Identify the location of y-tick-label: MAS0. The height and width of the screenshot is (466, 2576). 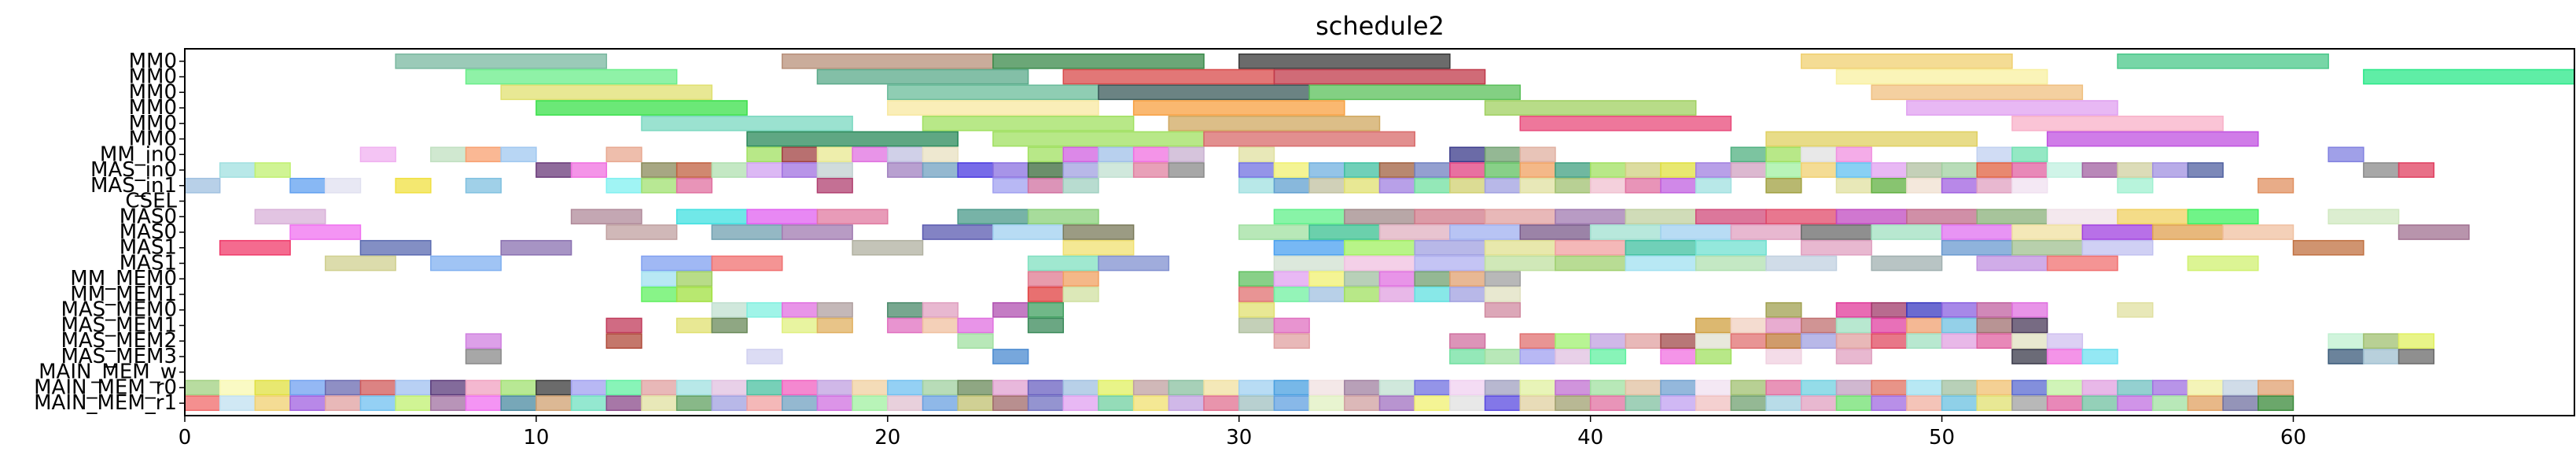
(148, 216).